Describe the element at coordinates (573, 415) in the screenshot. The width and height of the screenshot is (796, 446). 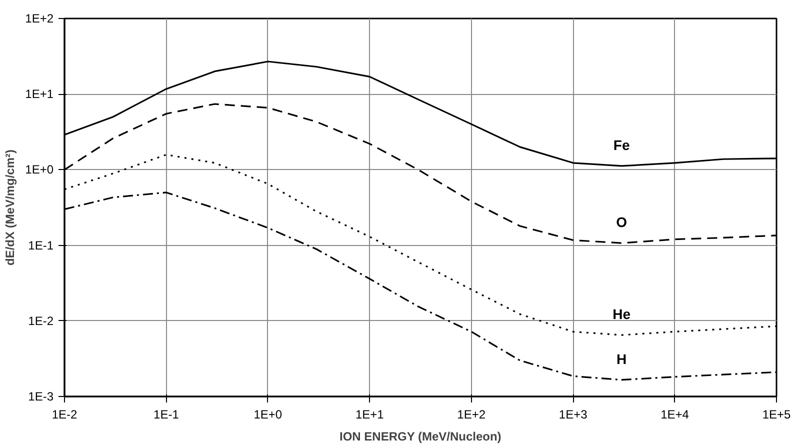
I see `x-tick-label: 1E+3` at that location.